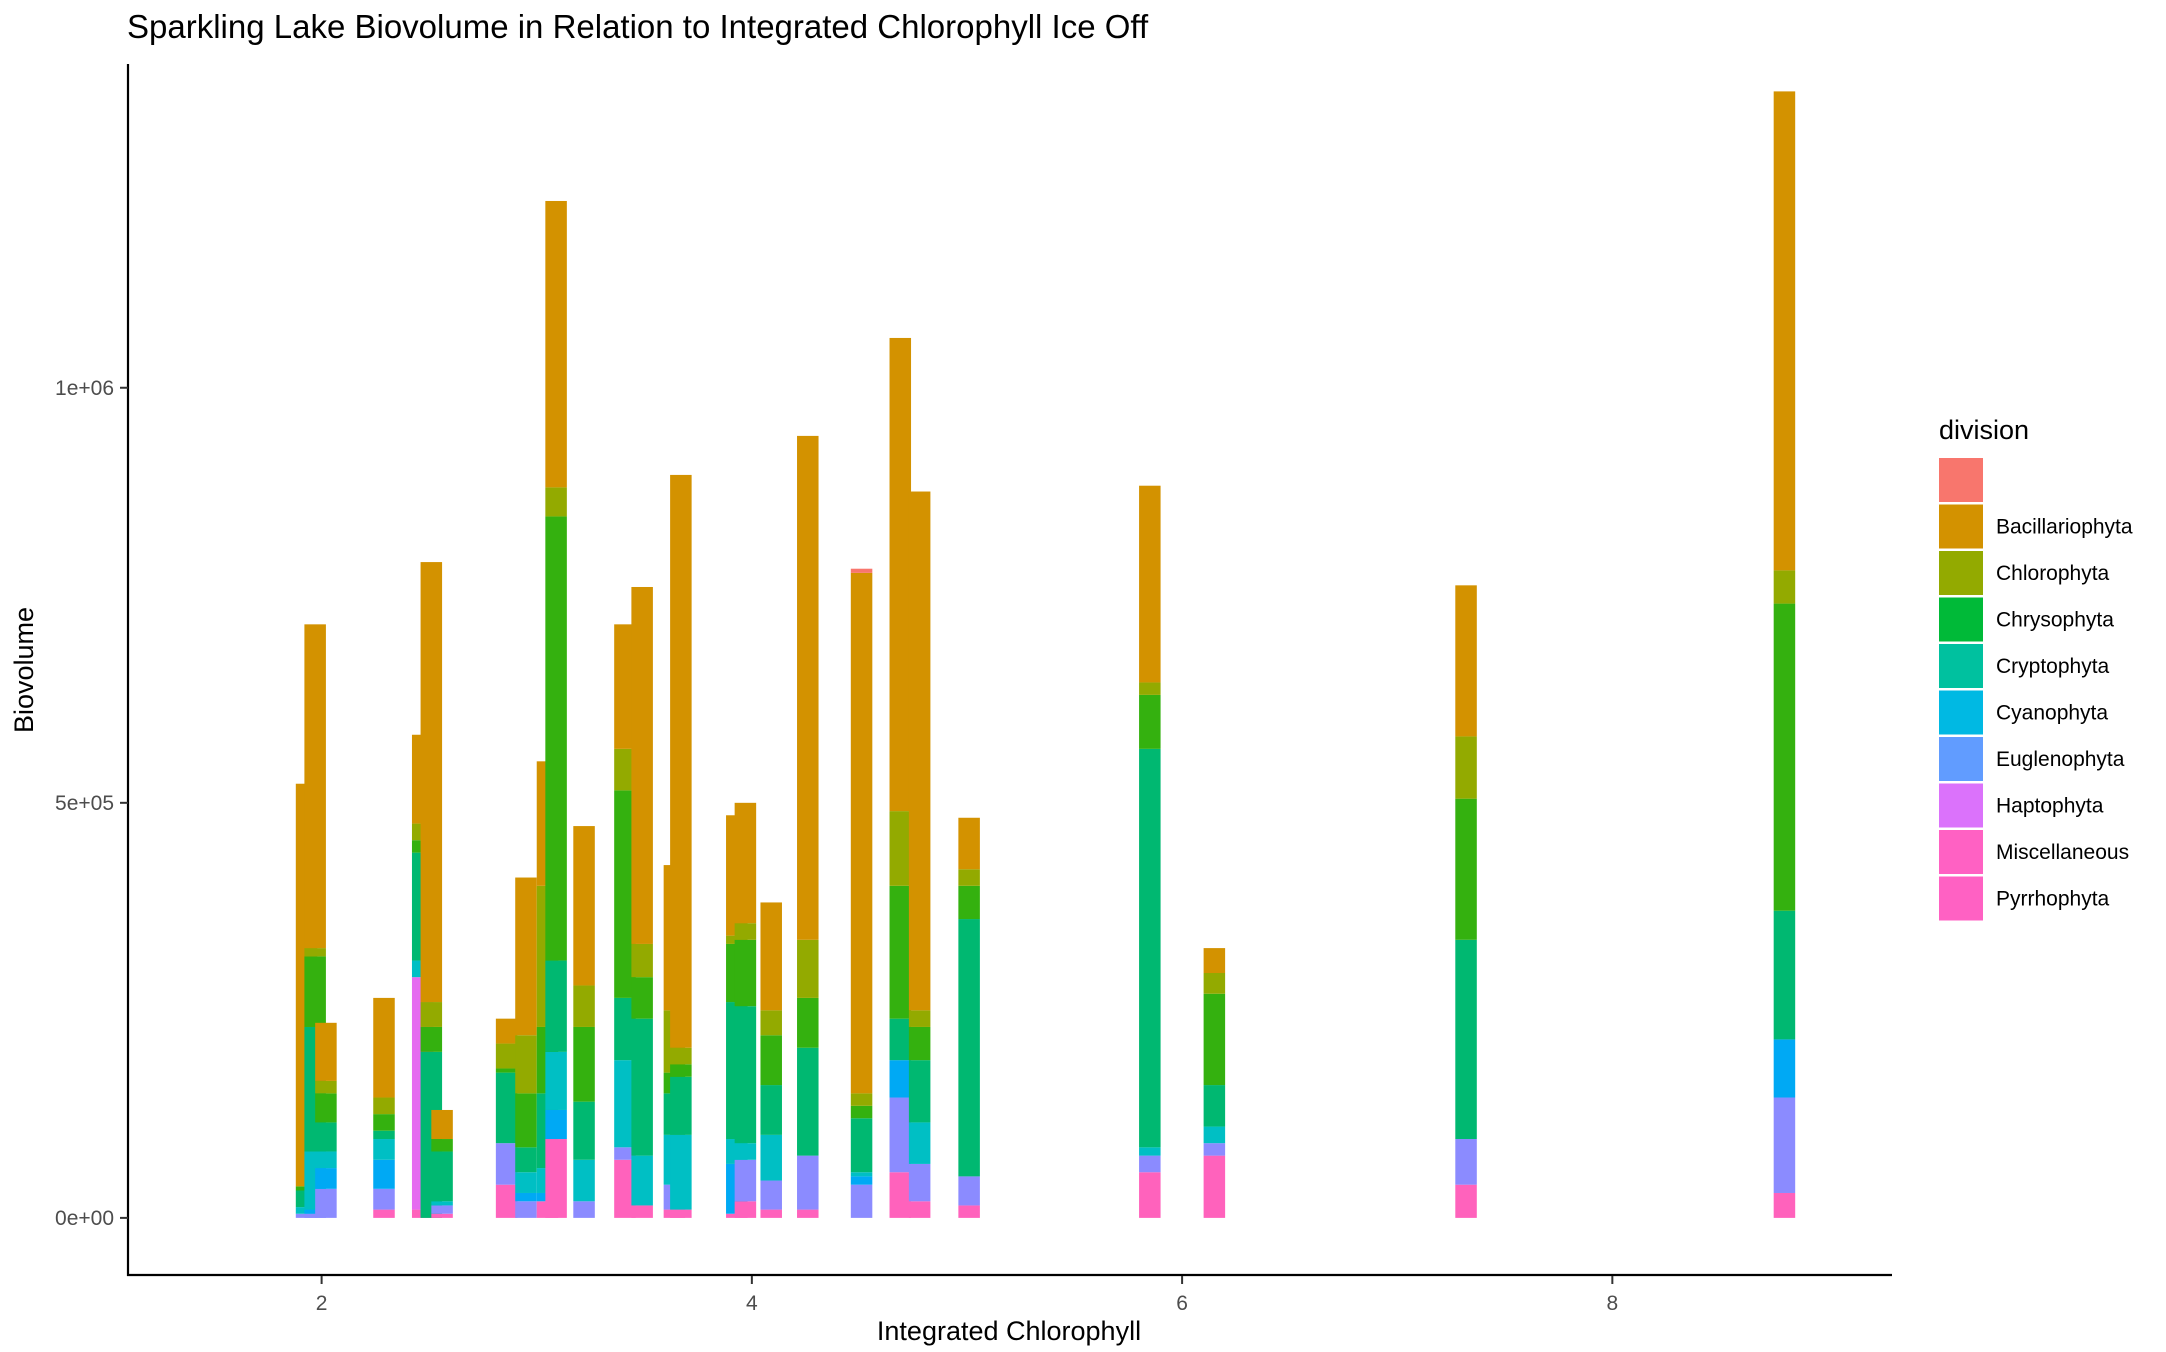  Describe the element at coordinates (2032, 759) in the screenshot. I see `legend-item-6: Euglenophyta` at that location.